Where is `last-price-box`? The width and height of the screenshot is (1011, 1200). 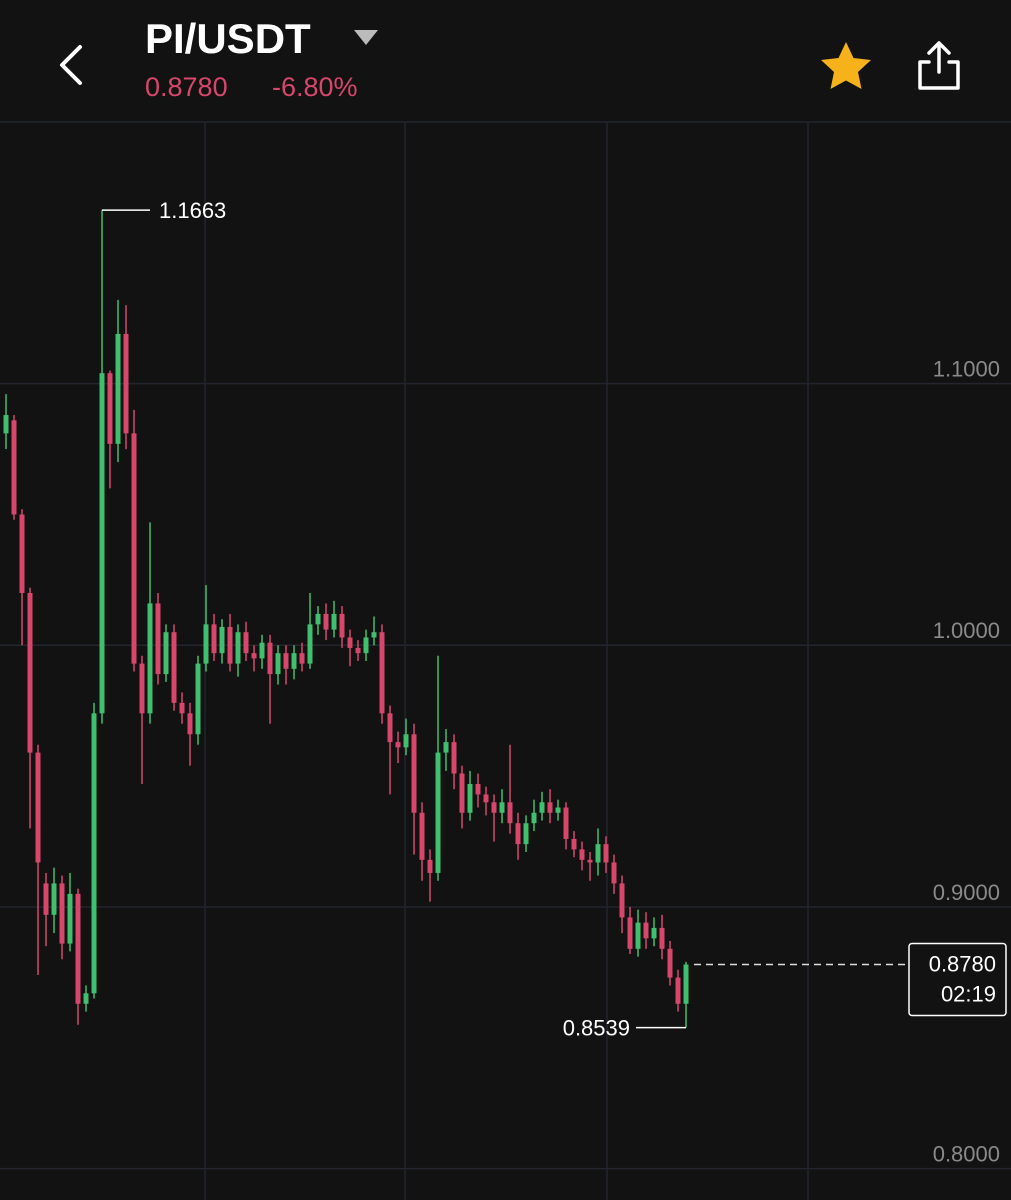
last-price-box is located at coordinates (957, 979).